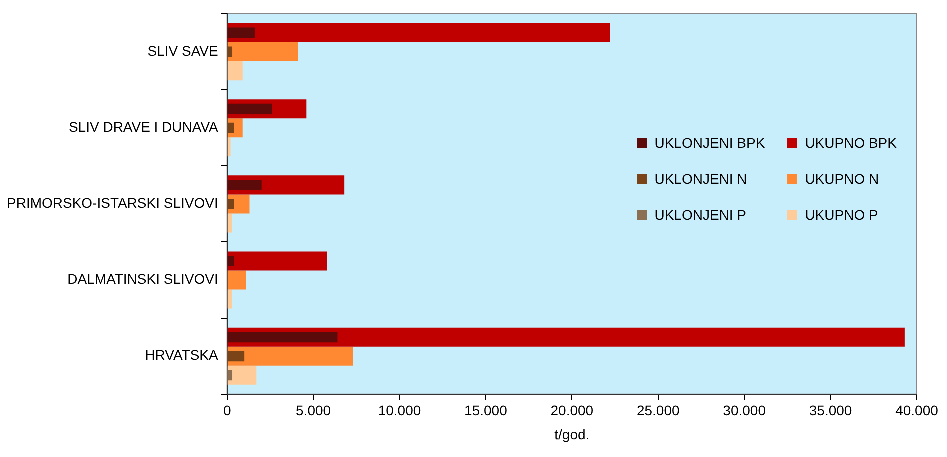  What do you see at coordinates (744, 410) in the screenshot?
I see `x-tick-label: 30.000` at bounding box center [744, 410].